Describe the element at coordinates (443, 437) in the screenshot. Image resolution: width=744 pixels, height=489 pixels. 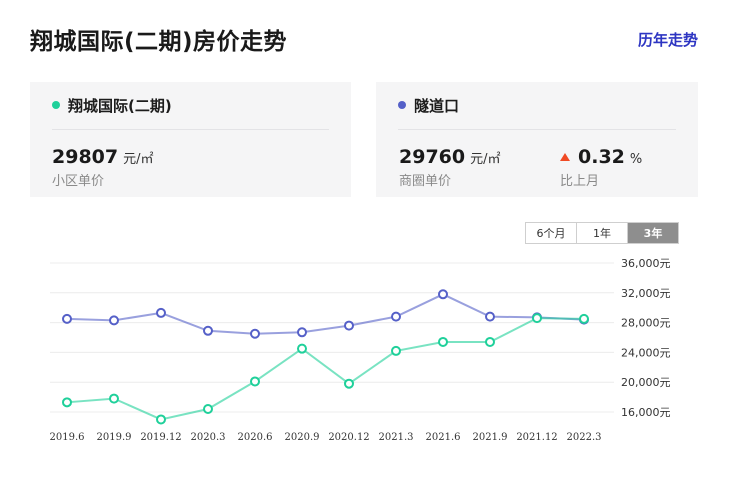
I see `x-tick-label: 2021.6` at that location.